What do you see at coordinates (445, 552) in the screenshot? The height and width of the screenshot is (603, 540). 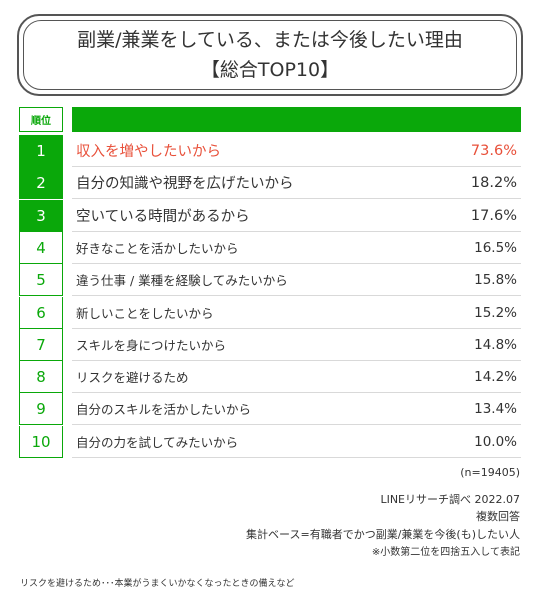 I see `rounding-note: ※小数第二位を四捨五入して表記` at bounding box center [445, 552].